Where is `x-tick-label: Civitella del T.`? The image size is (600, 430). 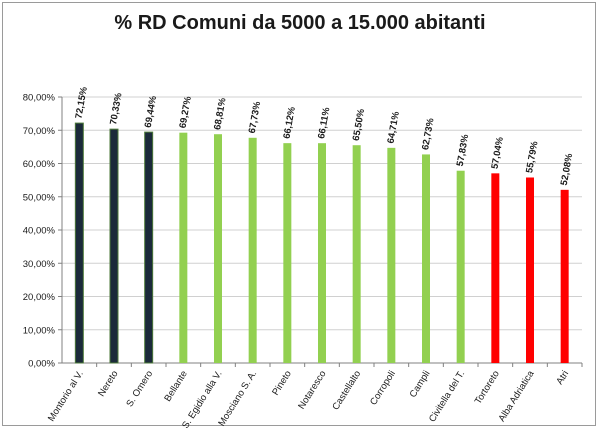 x-tick-label: Civitella del T. is located at coordinates (447, 396).